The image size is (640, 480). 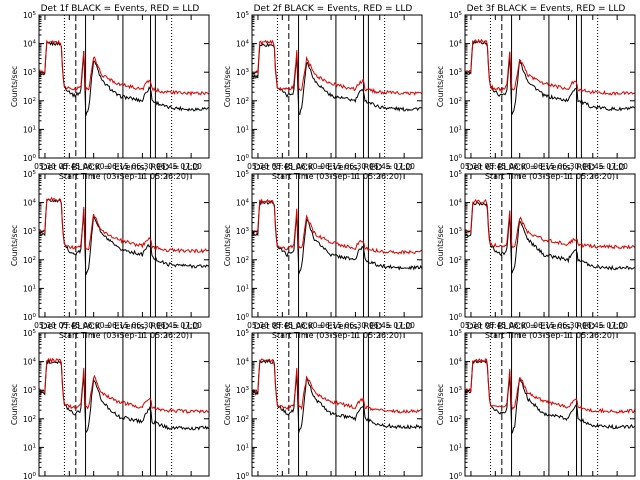 I want to click on chart-title: Det 9f BLACK = Events, RED = LLD, so click(x=546, y=327).